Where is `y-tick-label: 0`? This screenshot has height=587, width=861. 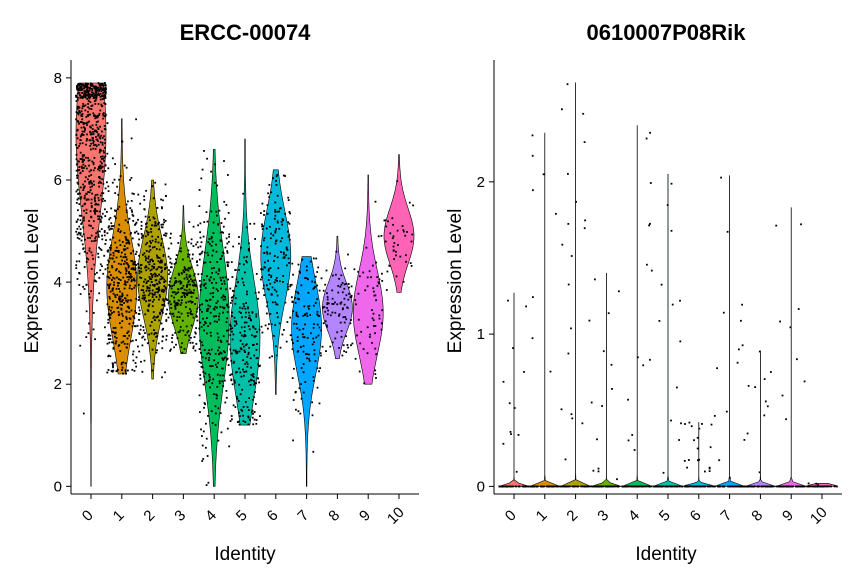 y-tick-label: 0 is located at coordinates (481, 486).